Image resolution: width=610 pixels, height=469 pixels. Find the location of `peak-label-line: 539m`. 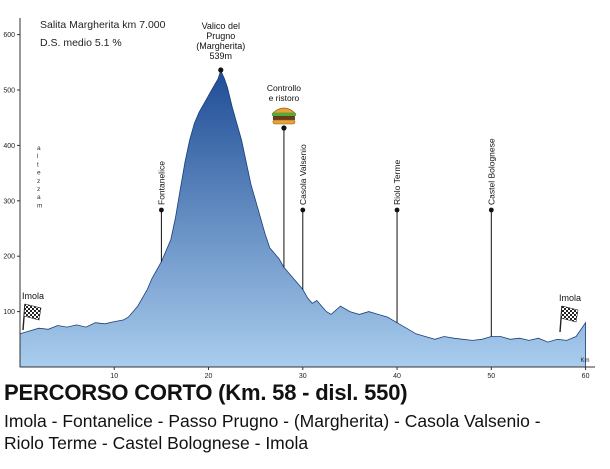

peak-label-line: 539m is located at coordinates (221, 56).